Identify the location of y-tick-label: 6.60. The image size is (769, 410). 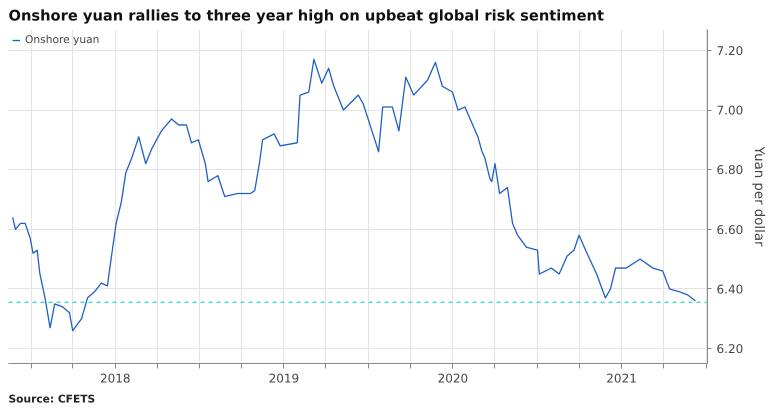
(730, 229).